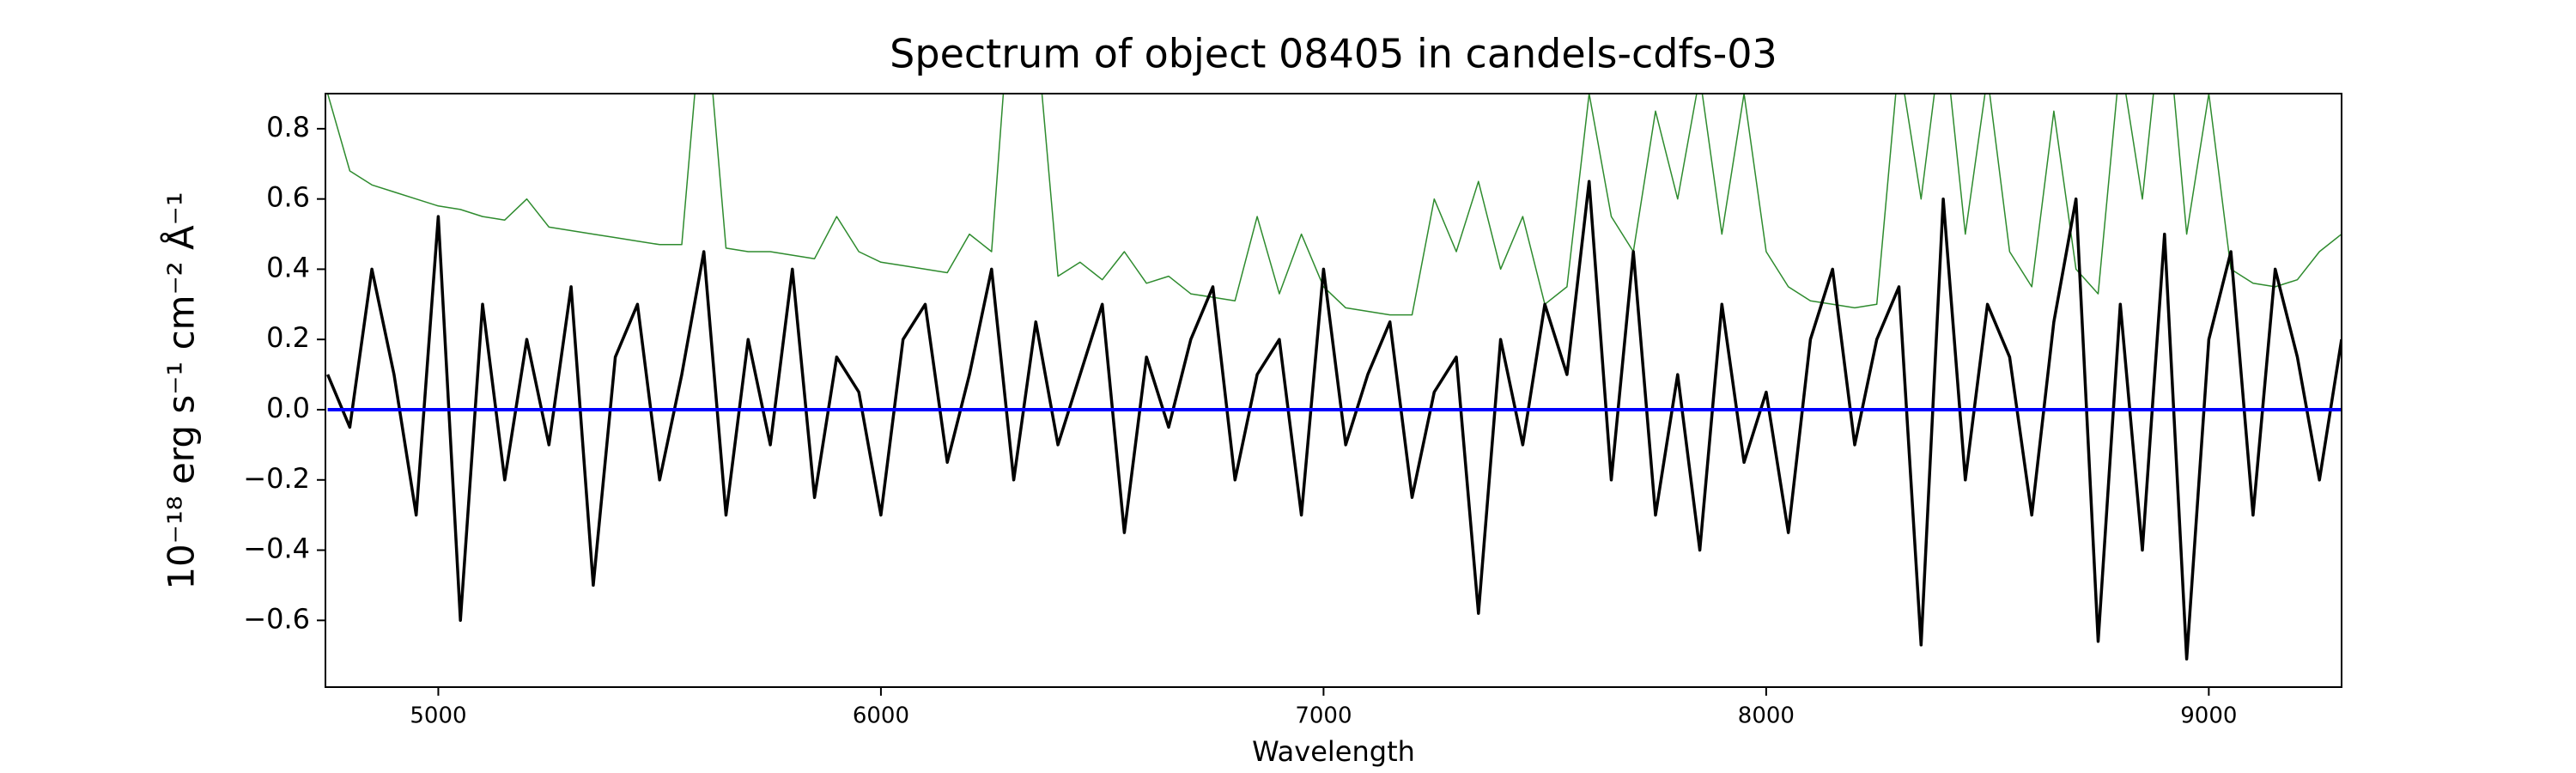 The height and width of the screenshot is (773, 2576). What do you see at coordinates (288, 127) in the screenshot?
I see `y-tick-label: 0.8` at bounding box center [288, 127].